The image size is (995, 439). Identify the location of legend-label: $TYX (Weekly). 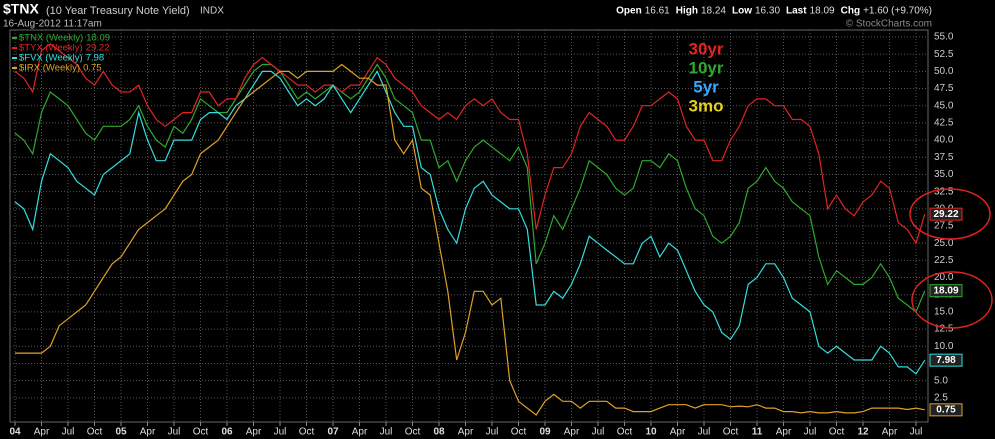
(51, 48).